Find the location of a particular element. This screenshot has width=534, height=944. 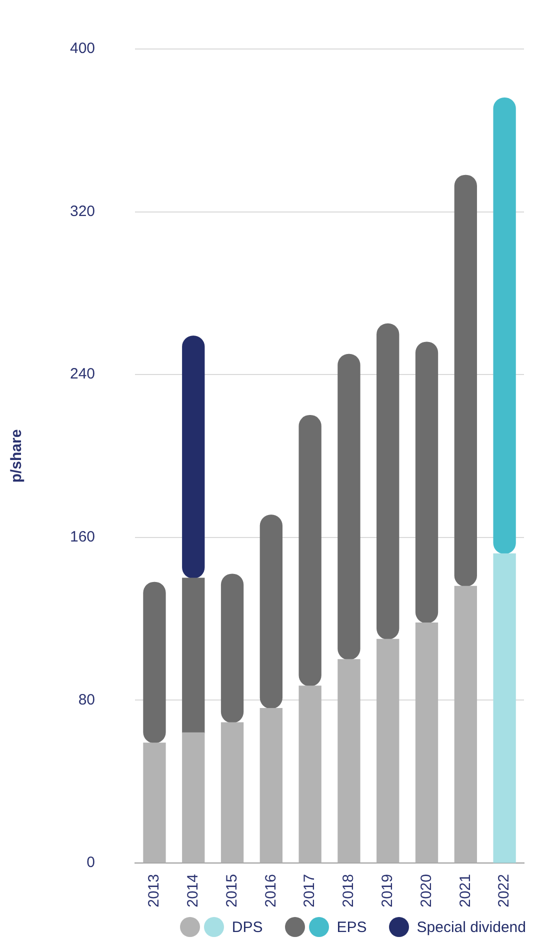

legend-label: EPS is located at coordinates (351, 927).